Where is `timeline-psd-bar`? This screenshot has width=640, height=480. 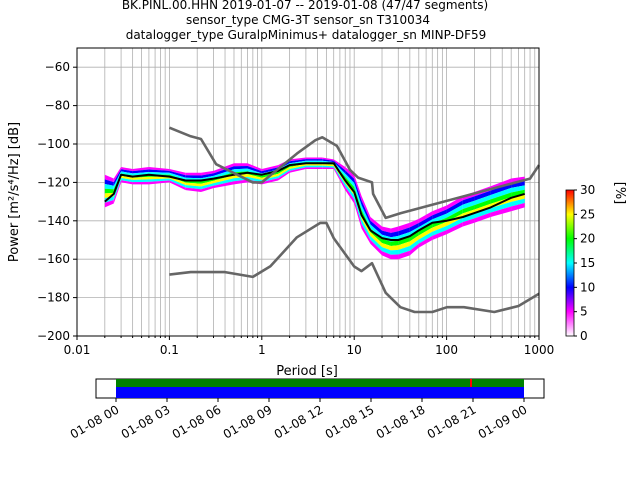 timeline-psd-bar is located at coordinates (320, 383).